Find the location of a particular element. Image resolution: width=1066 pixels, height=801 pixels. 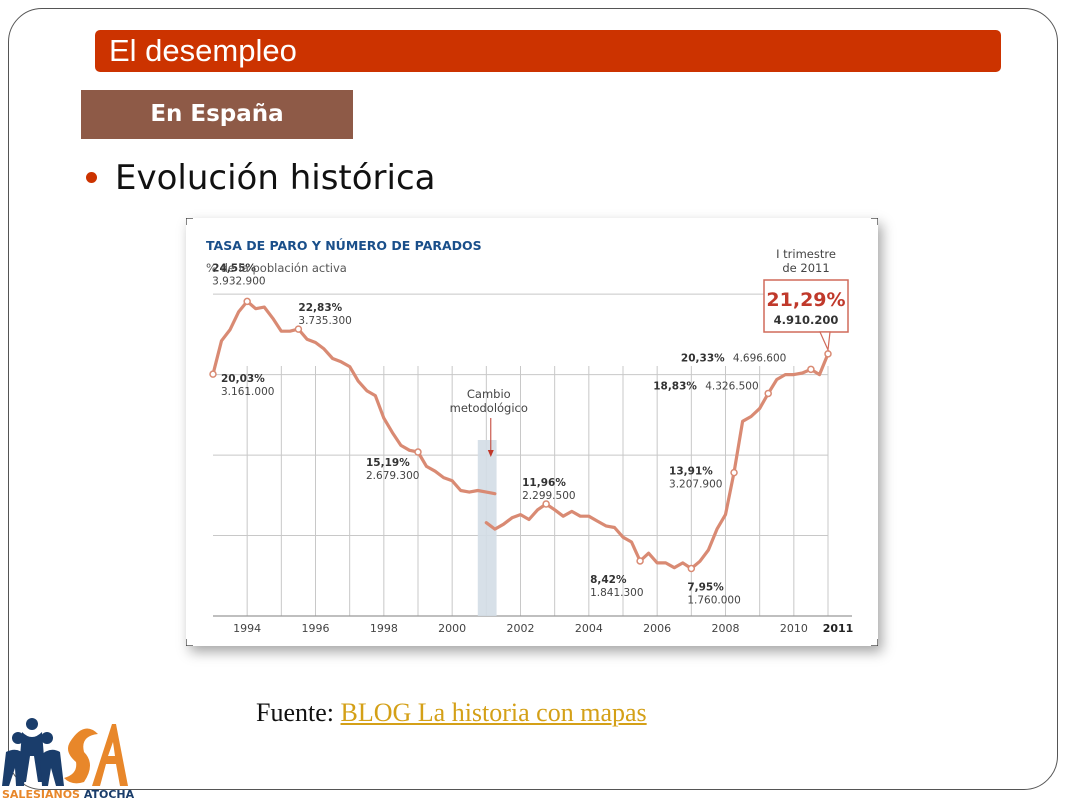

source-label: Fuente: is located at coordinates (295, 712).